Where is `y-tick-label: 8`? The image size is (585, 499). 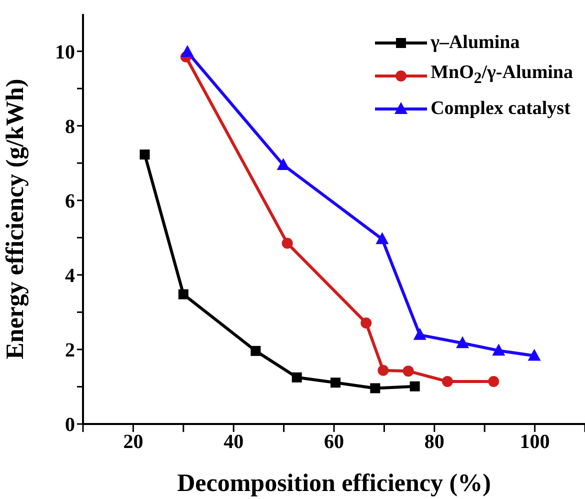
y-tick-label: 8 is located at coordinates (70, 127).